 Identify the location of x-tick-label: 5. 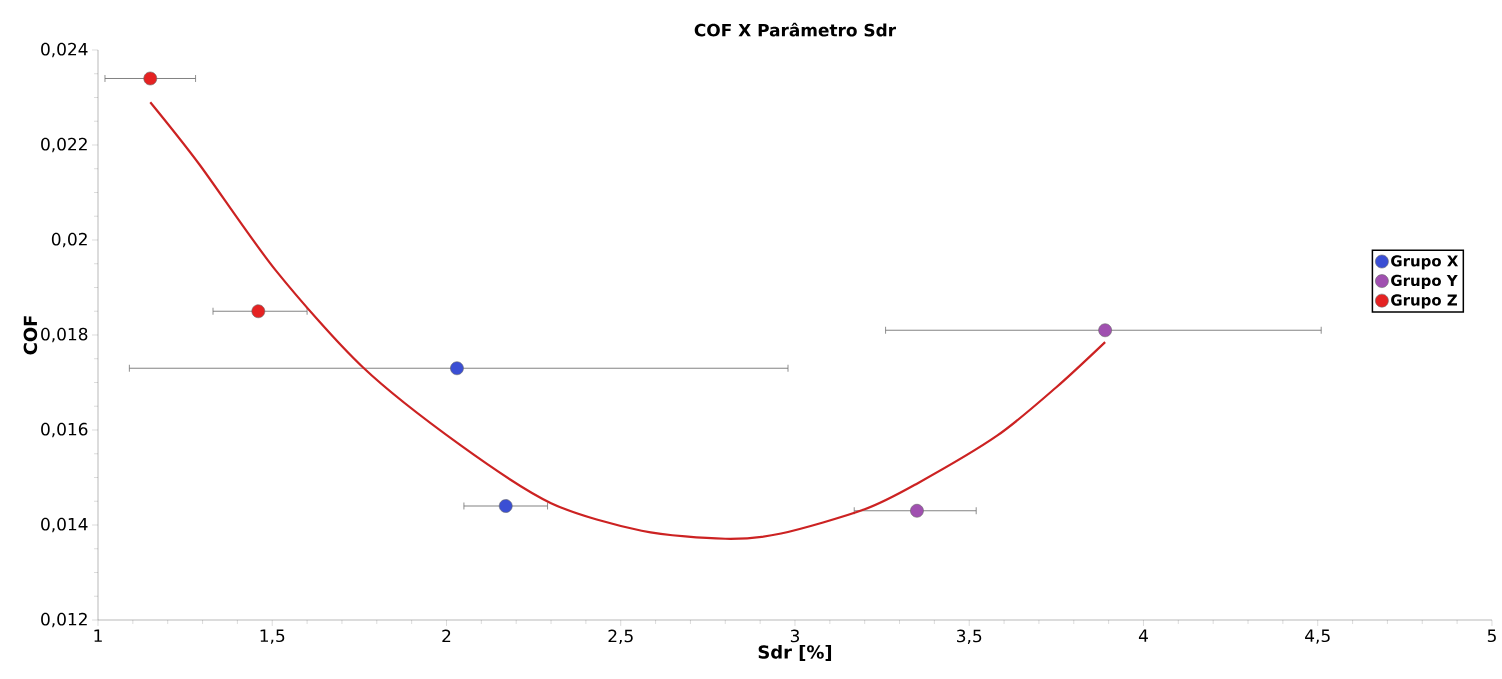
(1491, 636).